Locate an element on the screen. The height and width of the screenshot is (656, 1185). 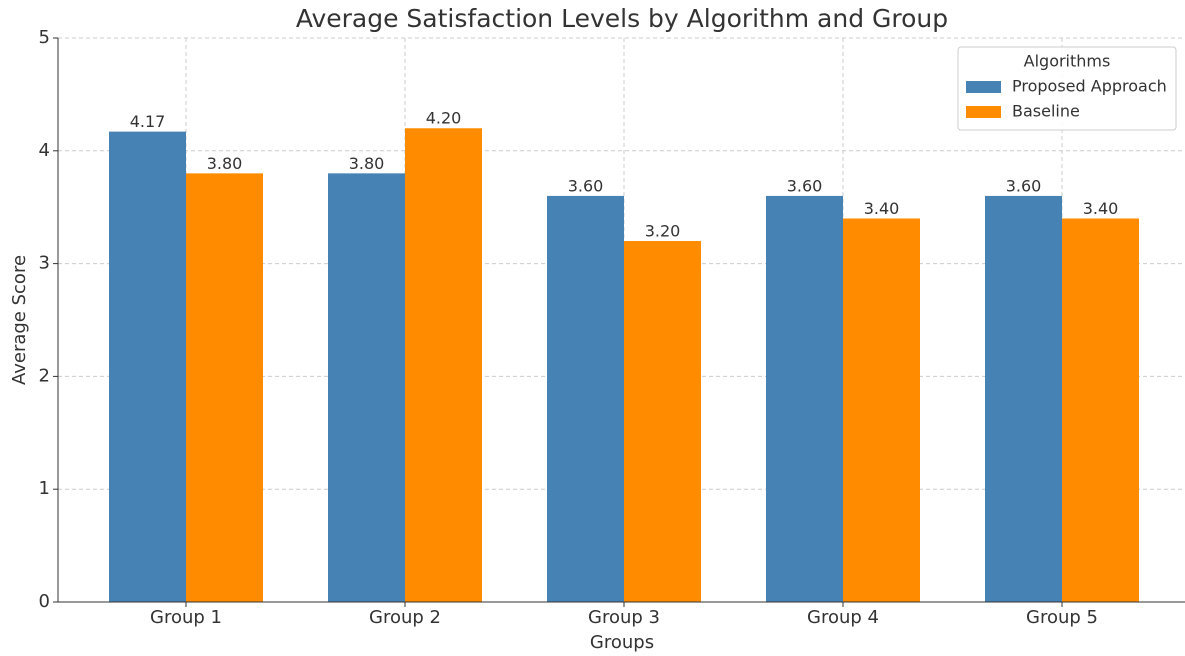
legend-box is located at coordinates (1067, 88).